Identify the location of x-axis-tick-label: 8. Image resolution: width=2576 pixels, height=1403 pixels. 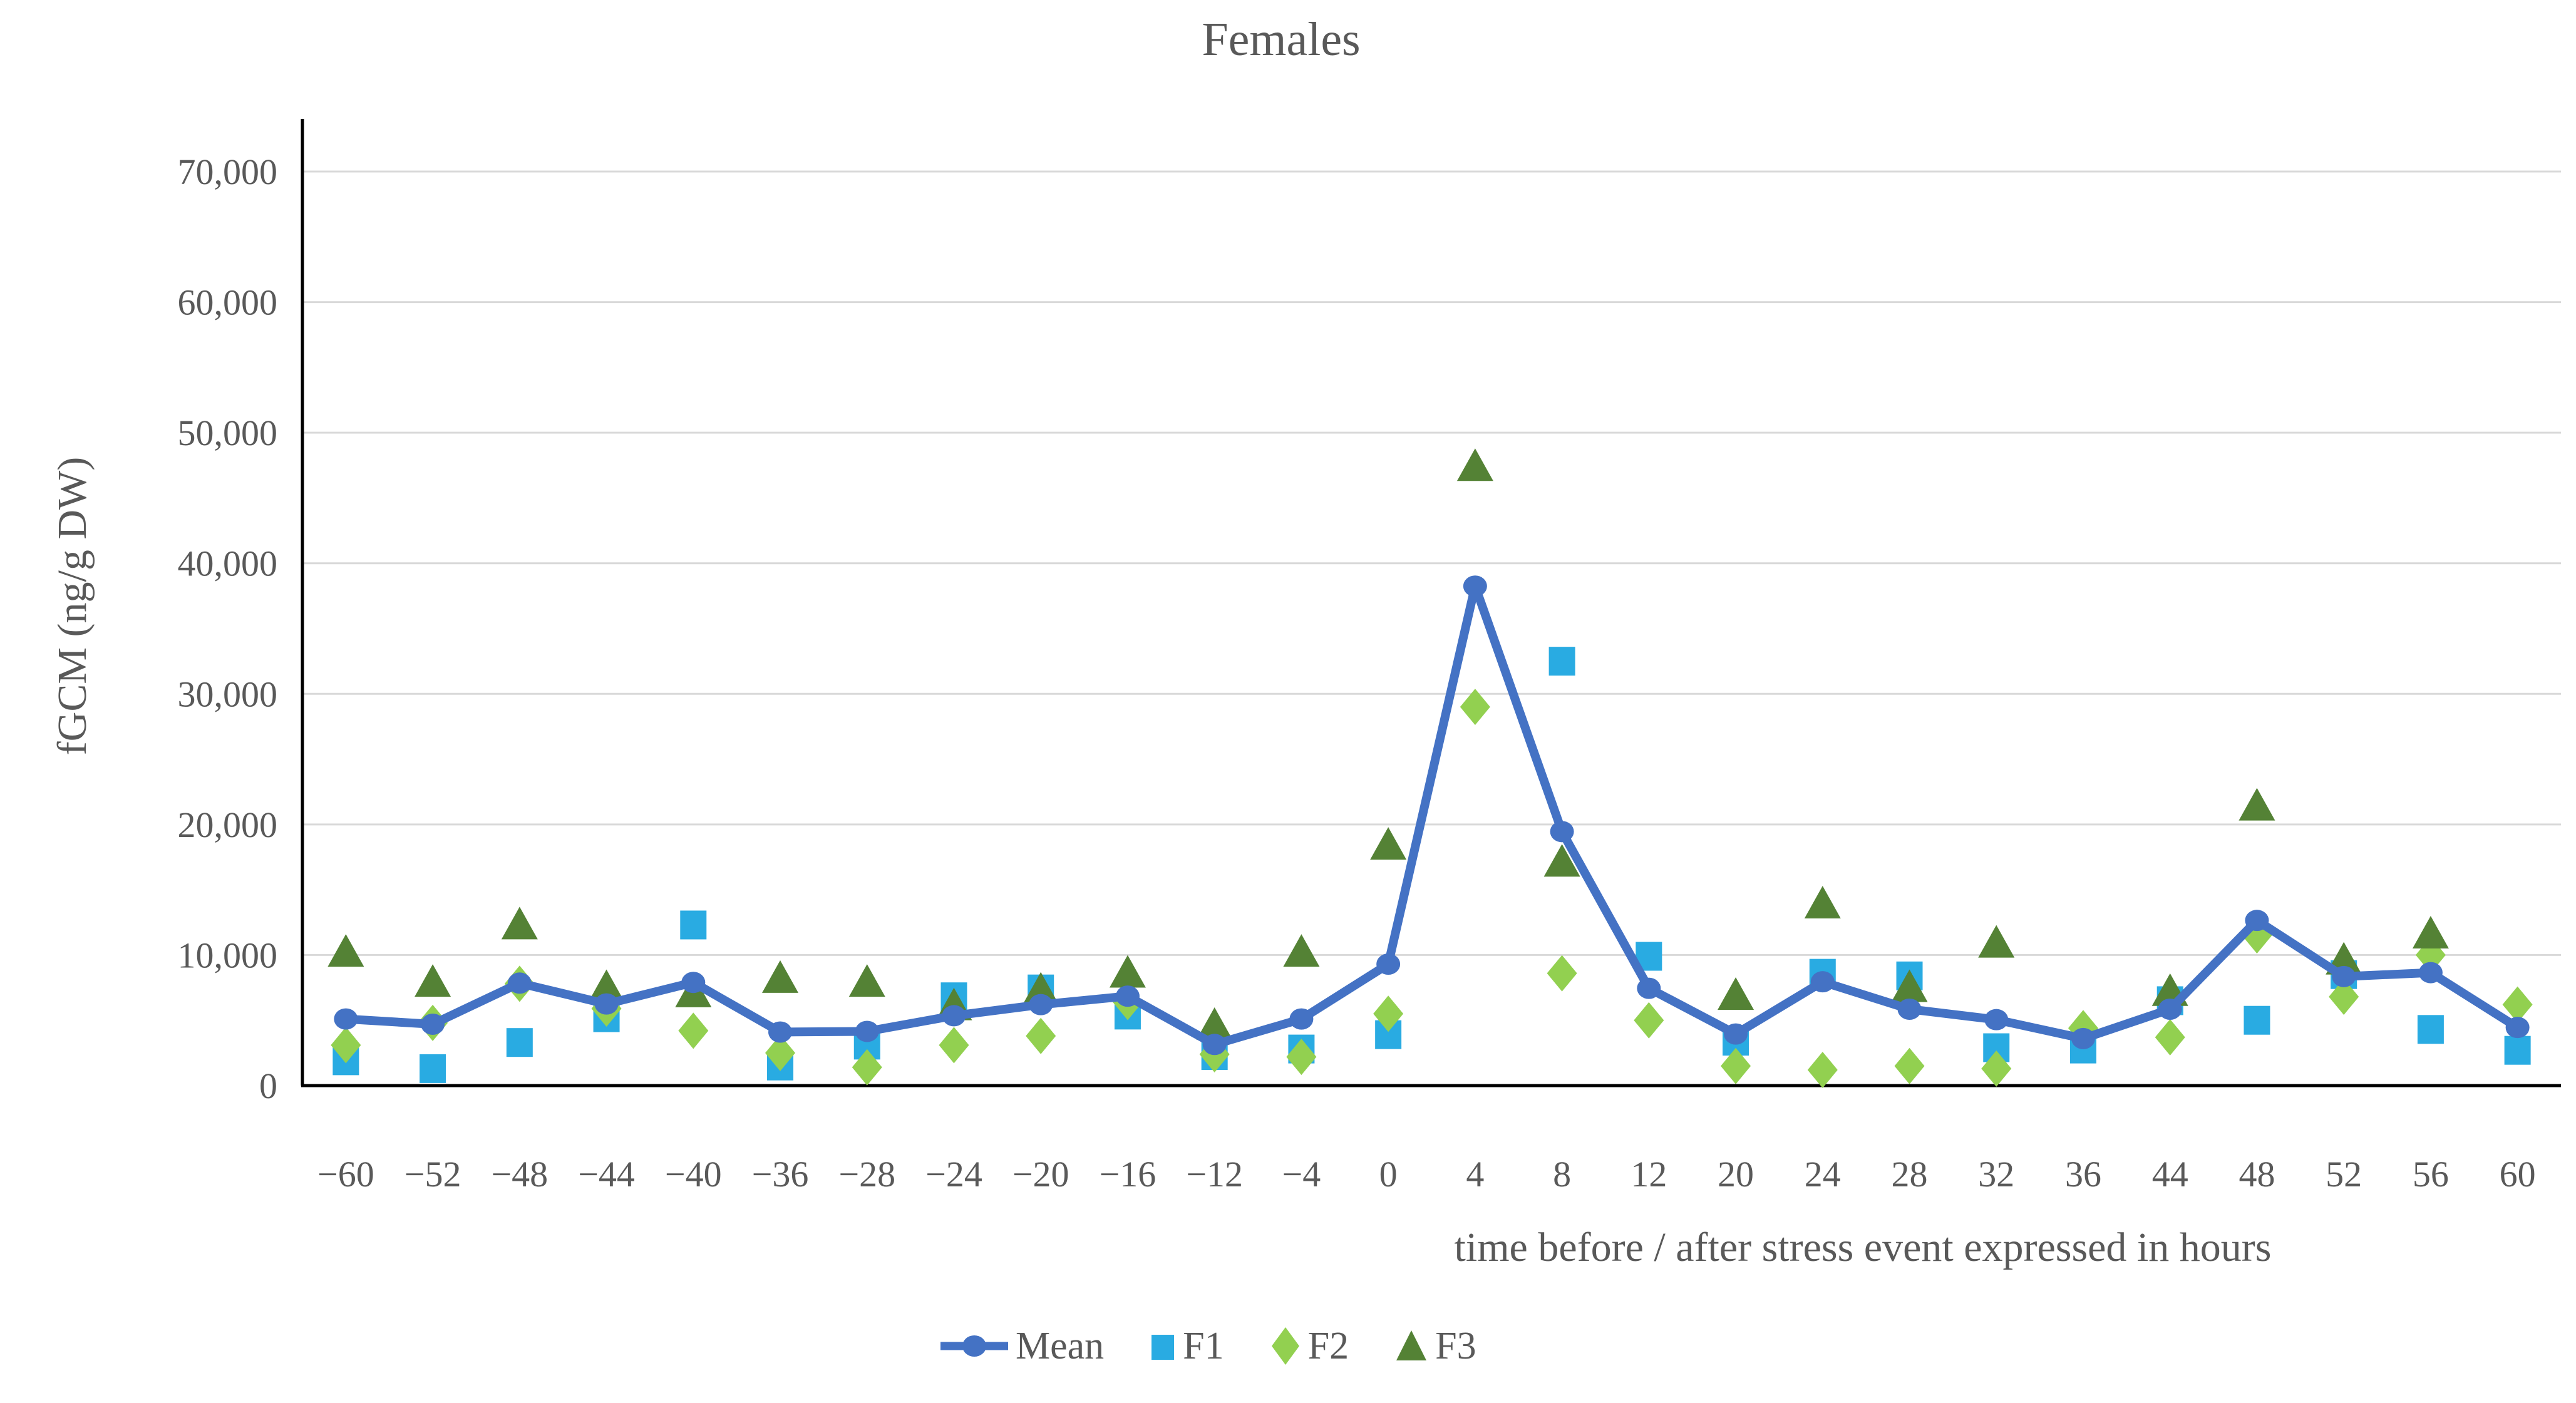
(1562, 1174).